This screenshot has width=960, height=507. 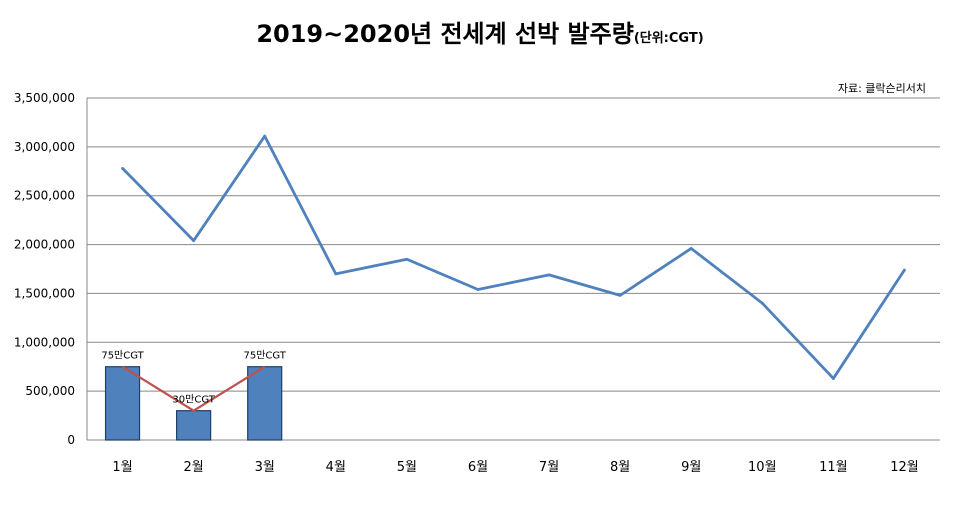 What do you see at coordinates (515, 467) in the screenshot?
I see `x-axis-ticks: 1월 2월 3월 4월 5월 6월 7월 8월 9월 10월 11월 12월` at bounding box center [515, 467].